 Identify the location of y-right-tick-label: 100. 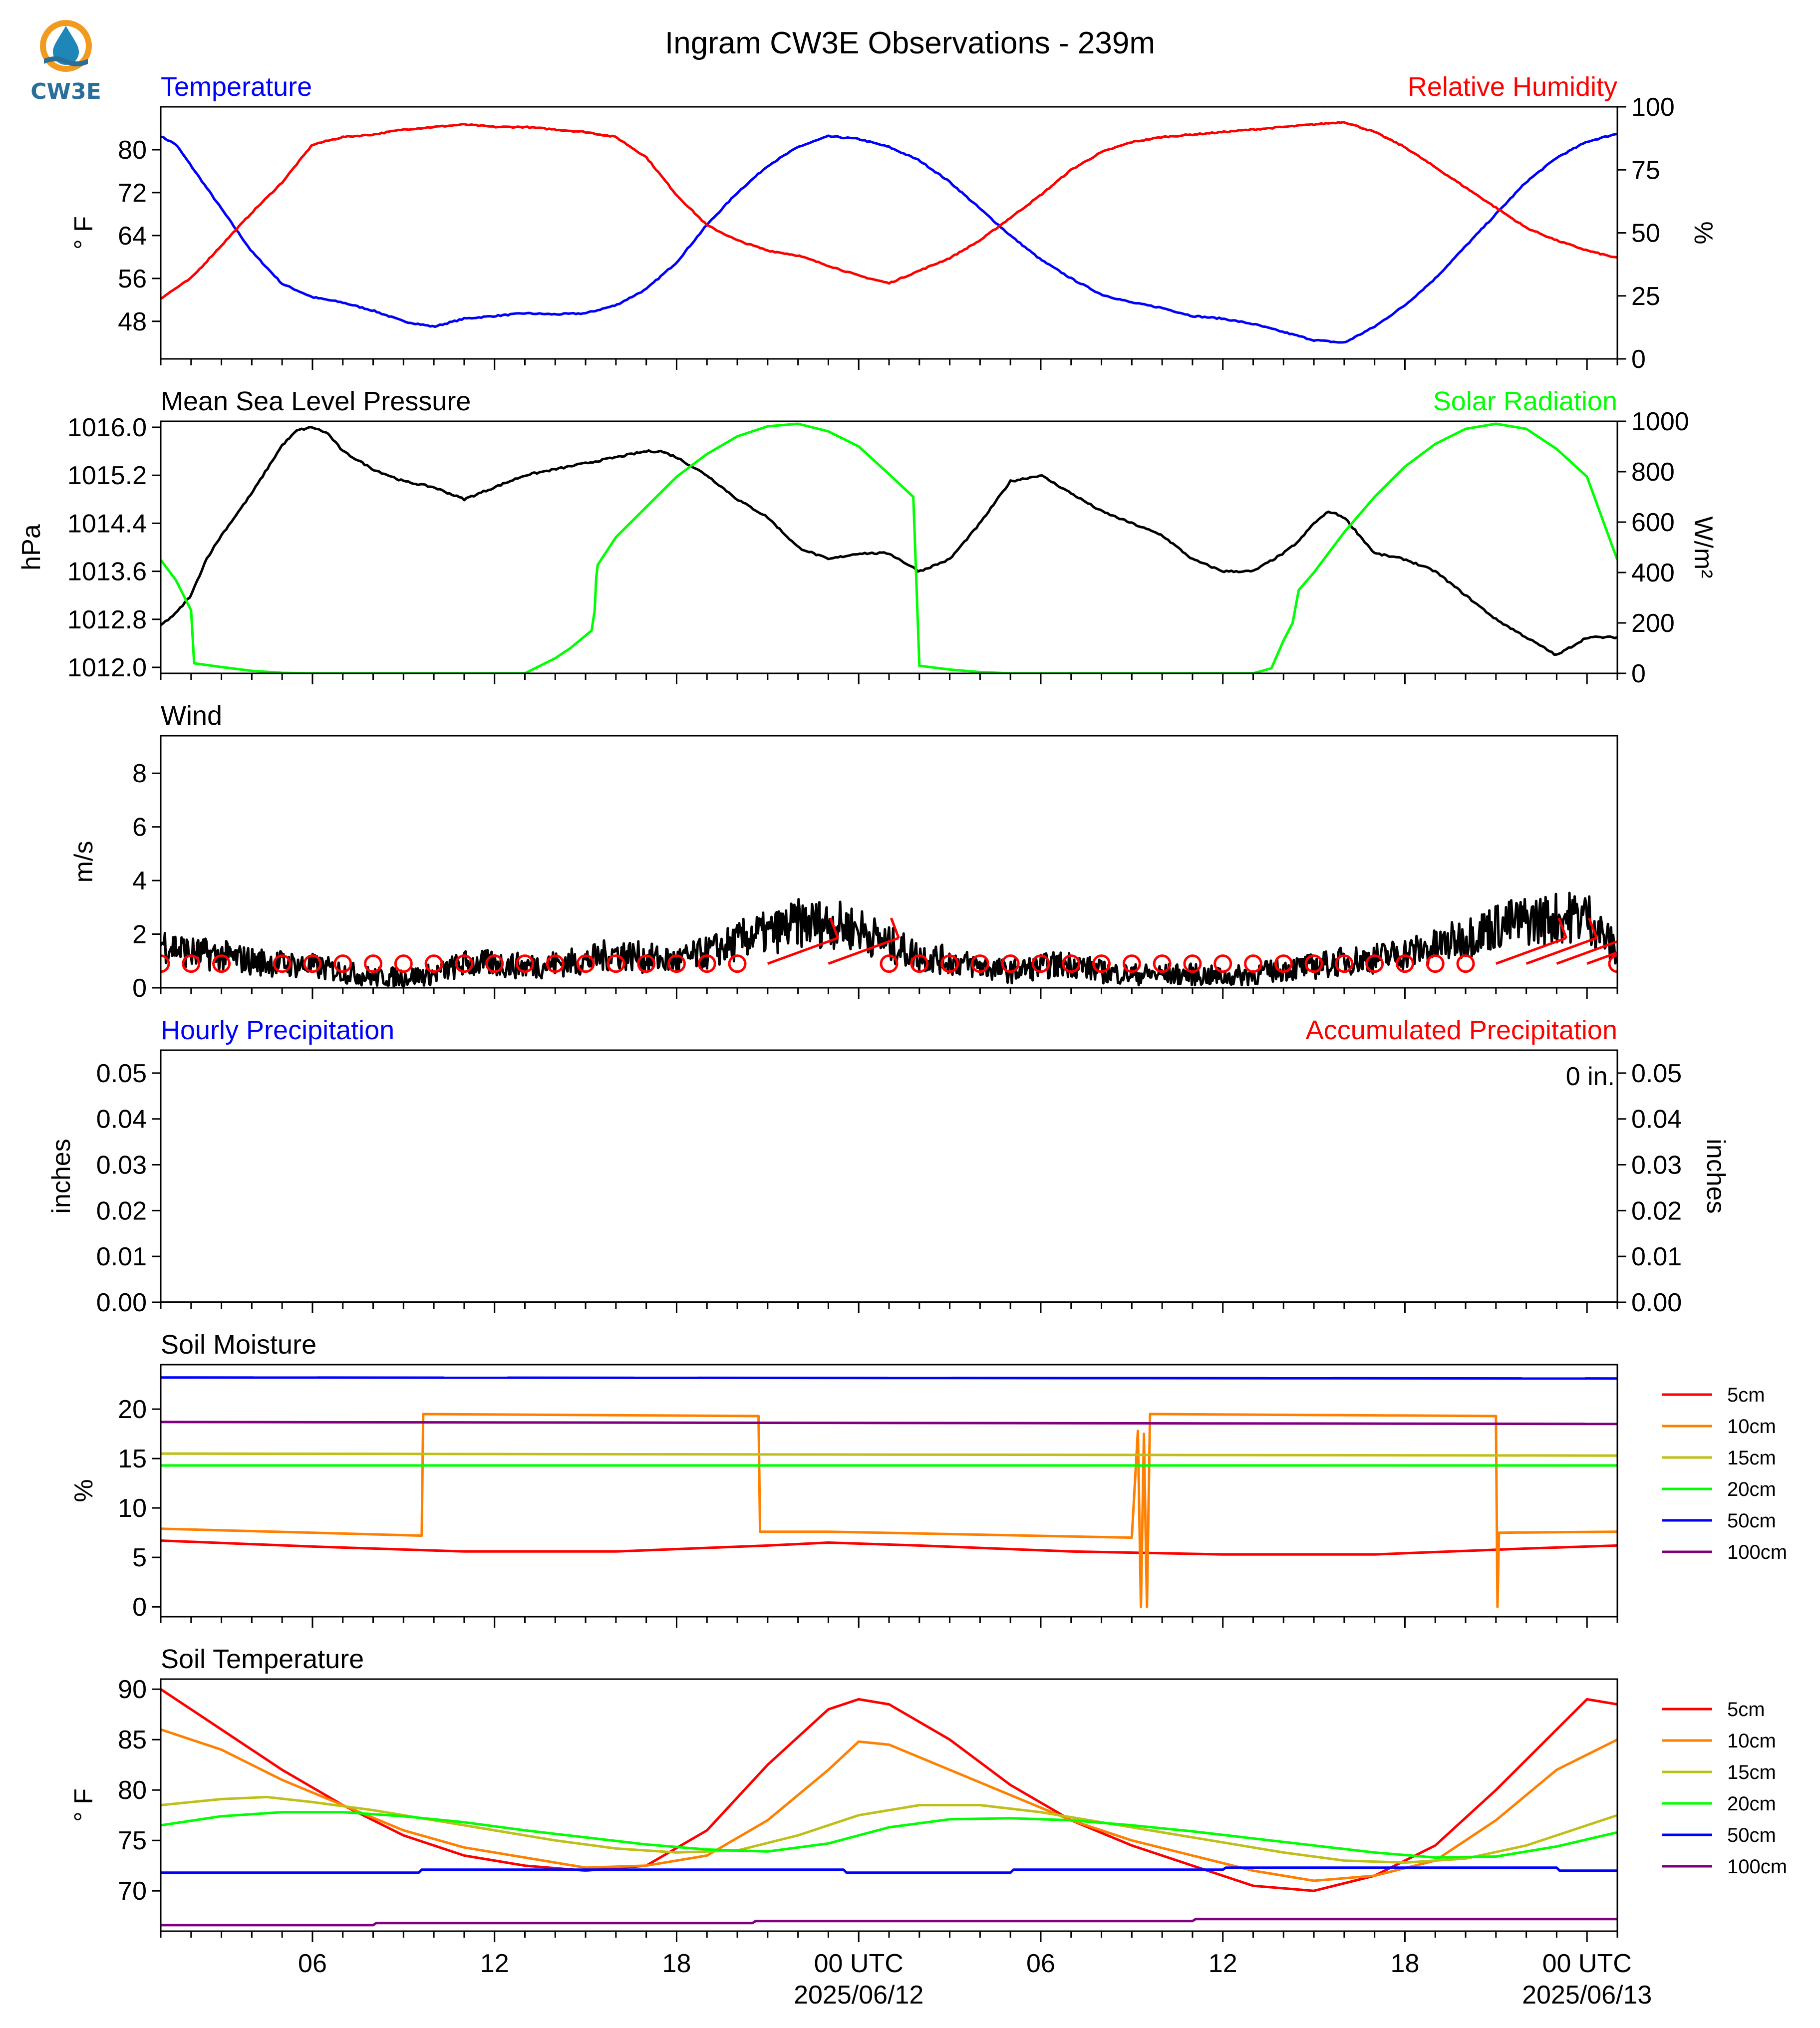
(1653, 107).